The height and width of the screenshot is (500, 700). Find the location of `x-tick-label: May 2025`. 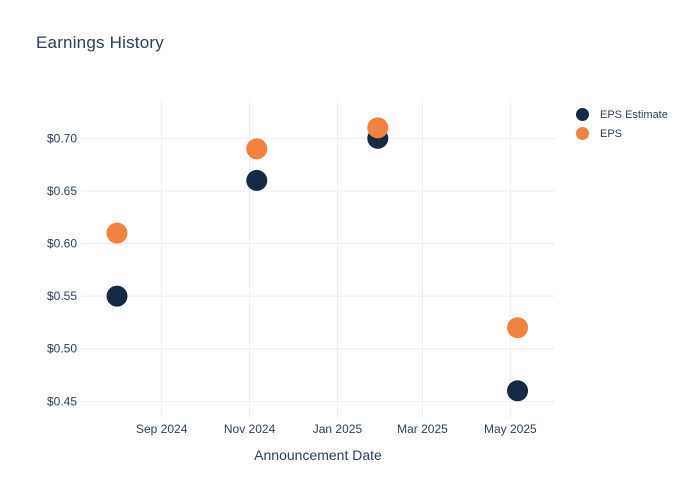

x-tick-label: May 2025 is located at coordinates (510, 429).